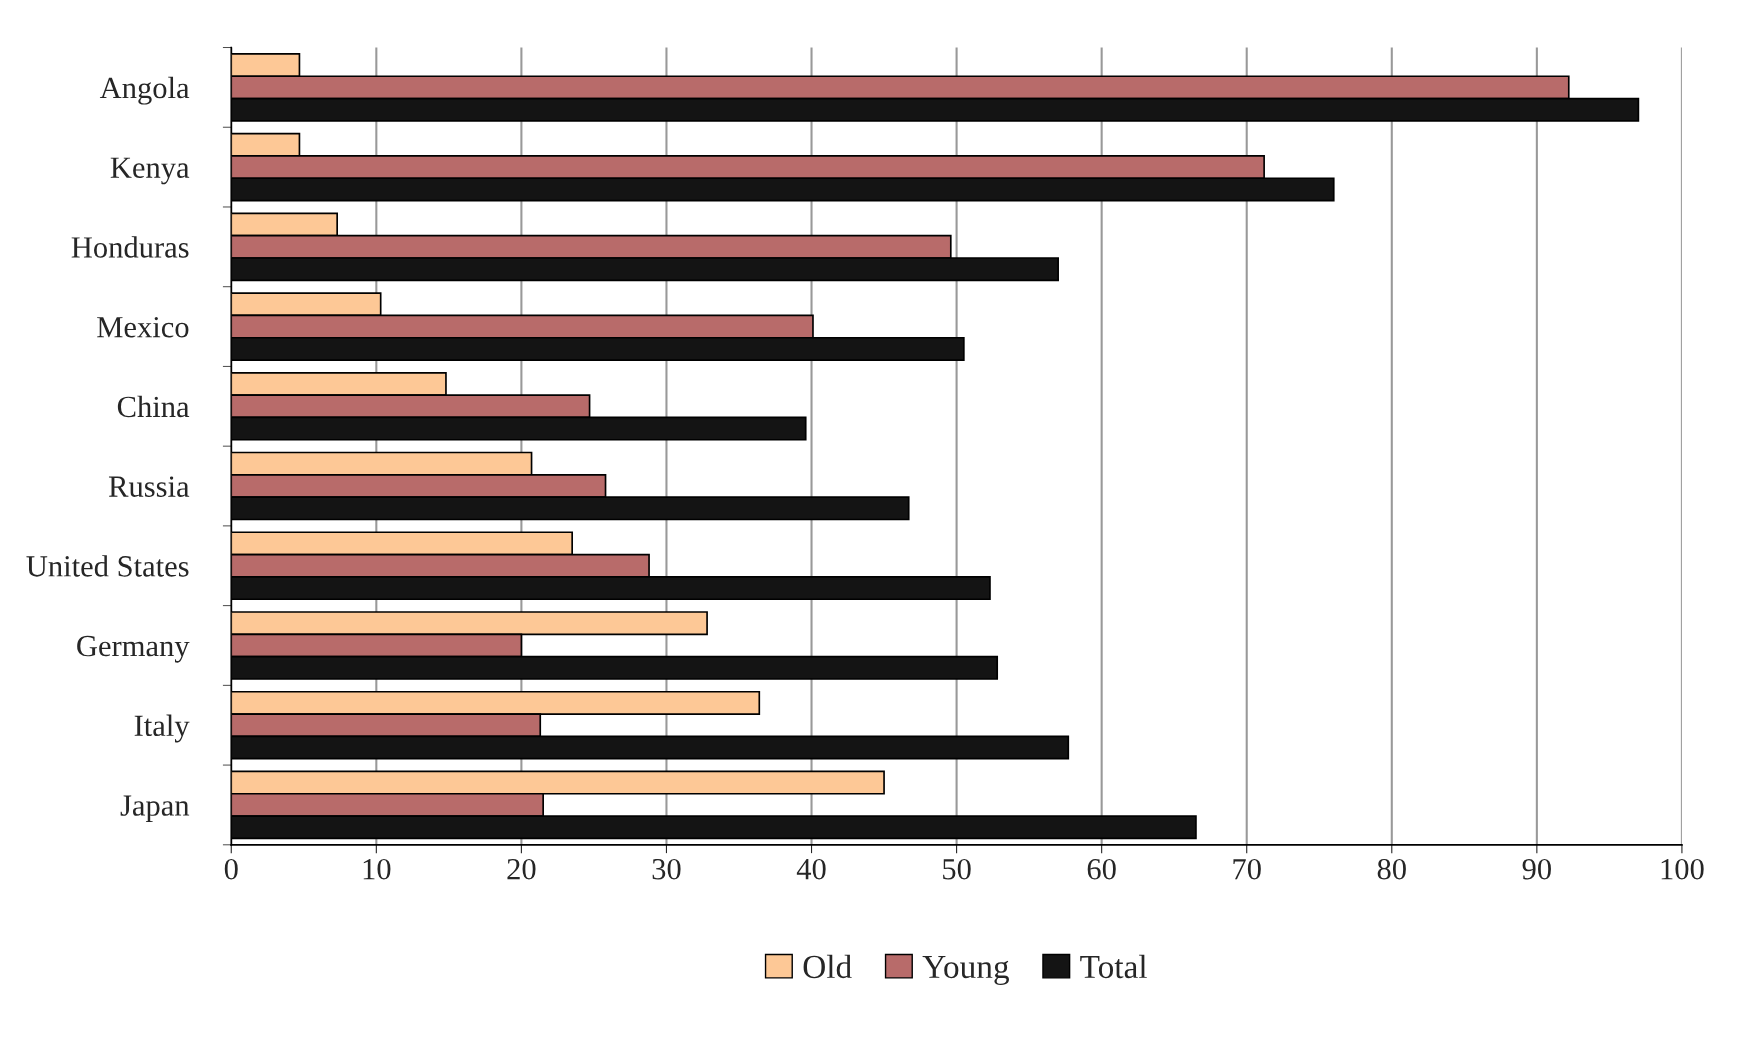  I want to click on y-tick-label: Kenya, so click(150, 171).